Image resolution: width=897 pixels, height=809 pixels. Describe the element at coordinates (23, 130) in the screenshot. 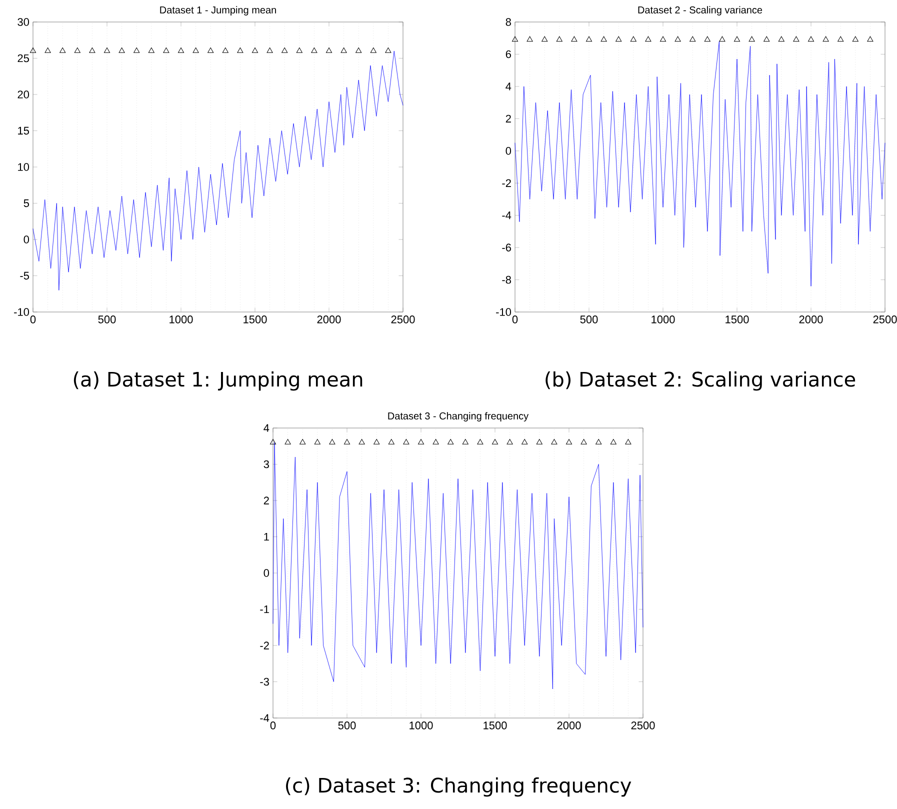

I see `y-tick-label: 15` at that location.